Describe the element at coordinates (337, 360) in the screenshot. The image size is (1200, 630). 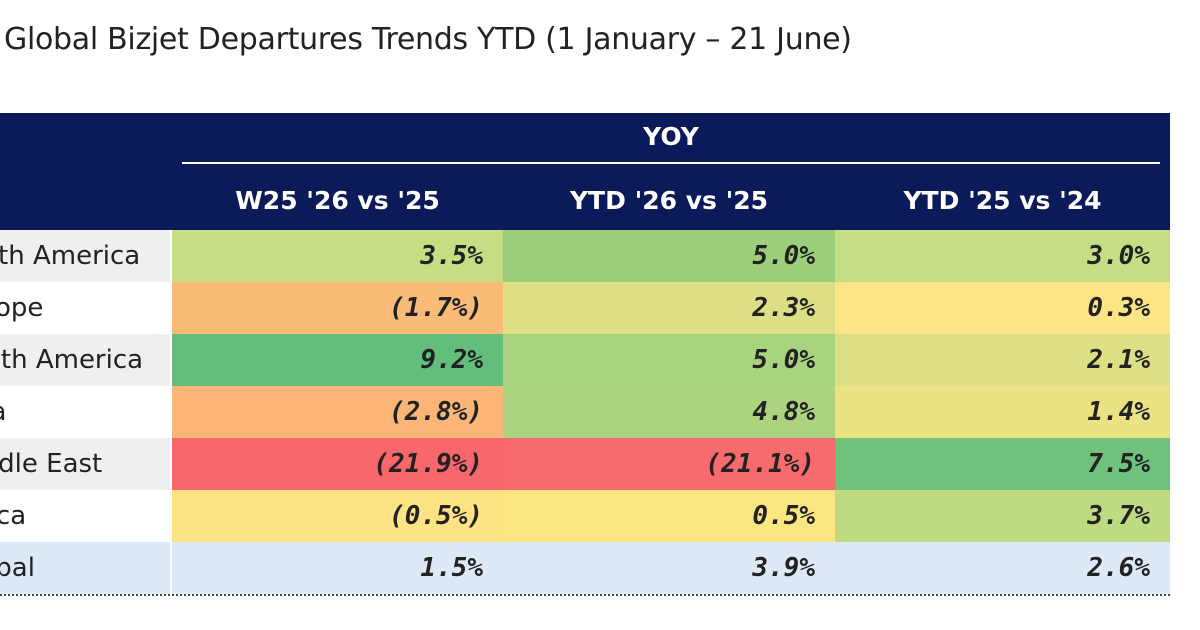
I see `table-cell: 9.2%` at that location.